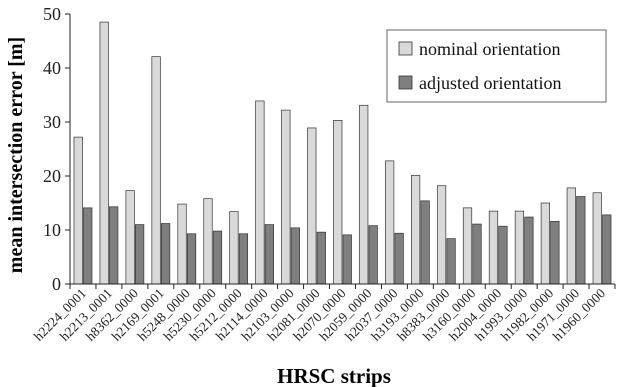  I want to click on y-axis-title: mean intersection error [m], so click(16, 155).